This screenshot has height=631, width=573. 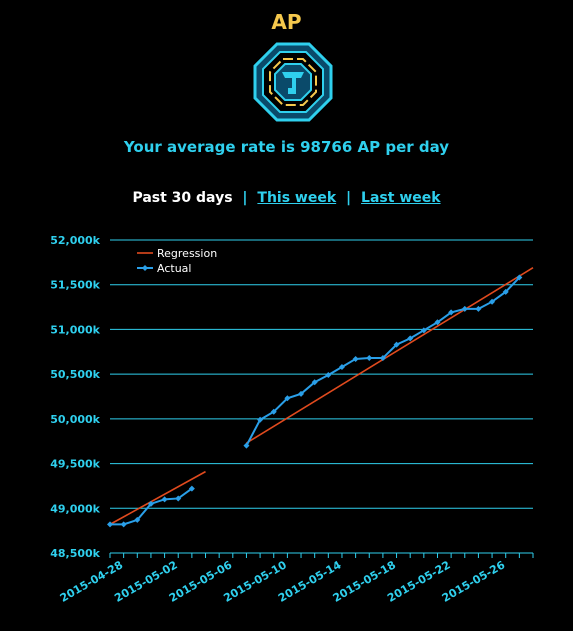 I want to click on average-rate-text: Your average rate is 98766 AP per day, so click(x=286, y=147).